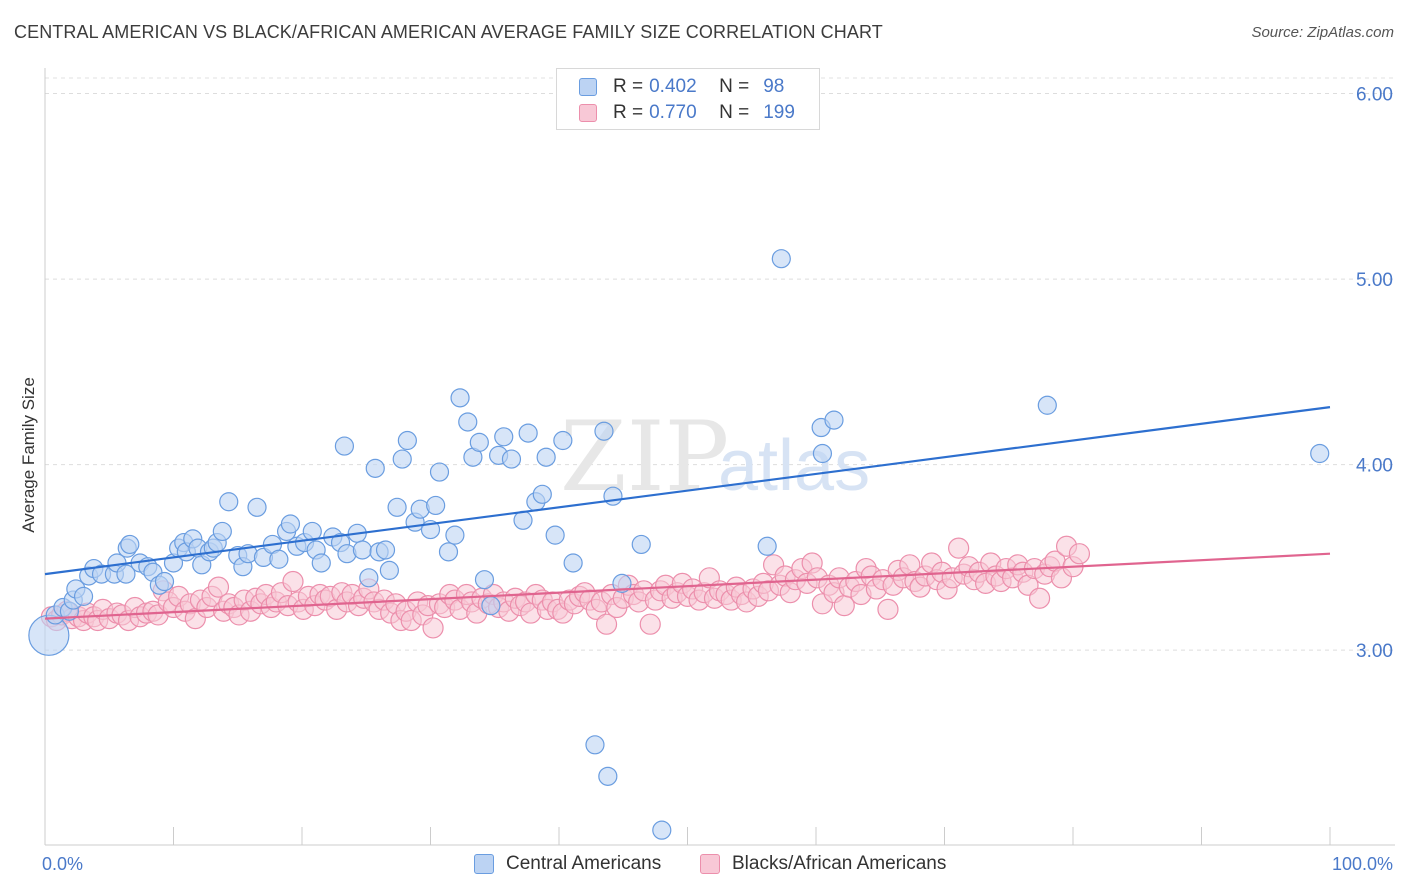 This screenshot has height=892, width=1406. Describe the element at coordinates (1322, 32) in the screenshot. I see `source-label: Source: ZipAtlas.com` at that location.